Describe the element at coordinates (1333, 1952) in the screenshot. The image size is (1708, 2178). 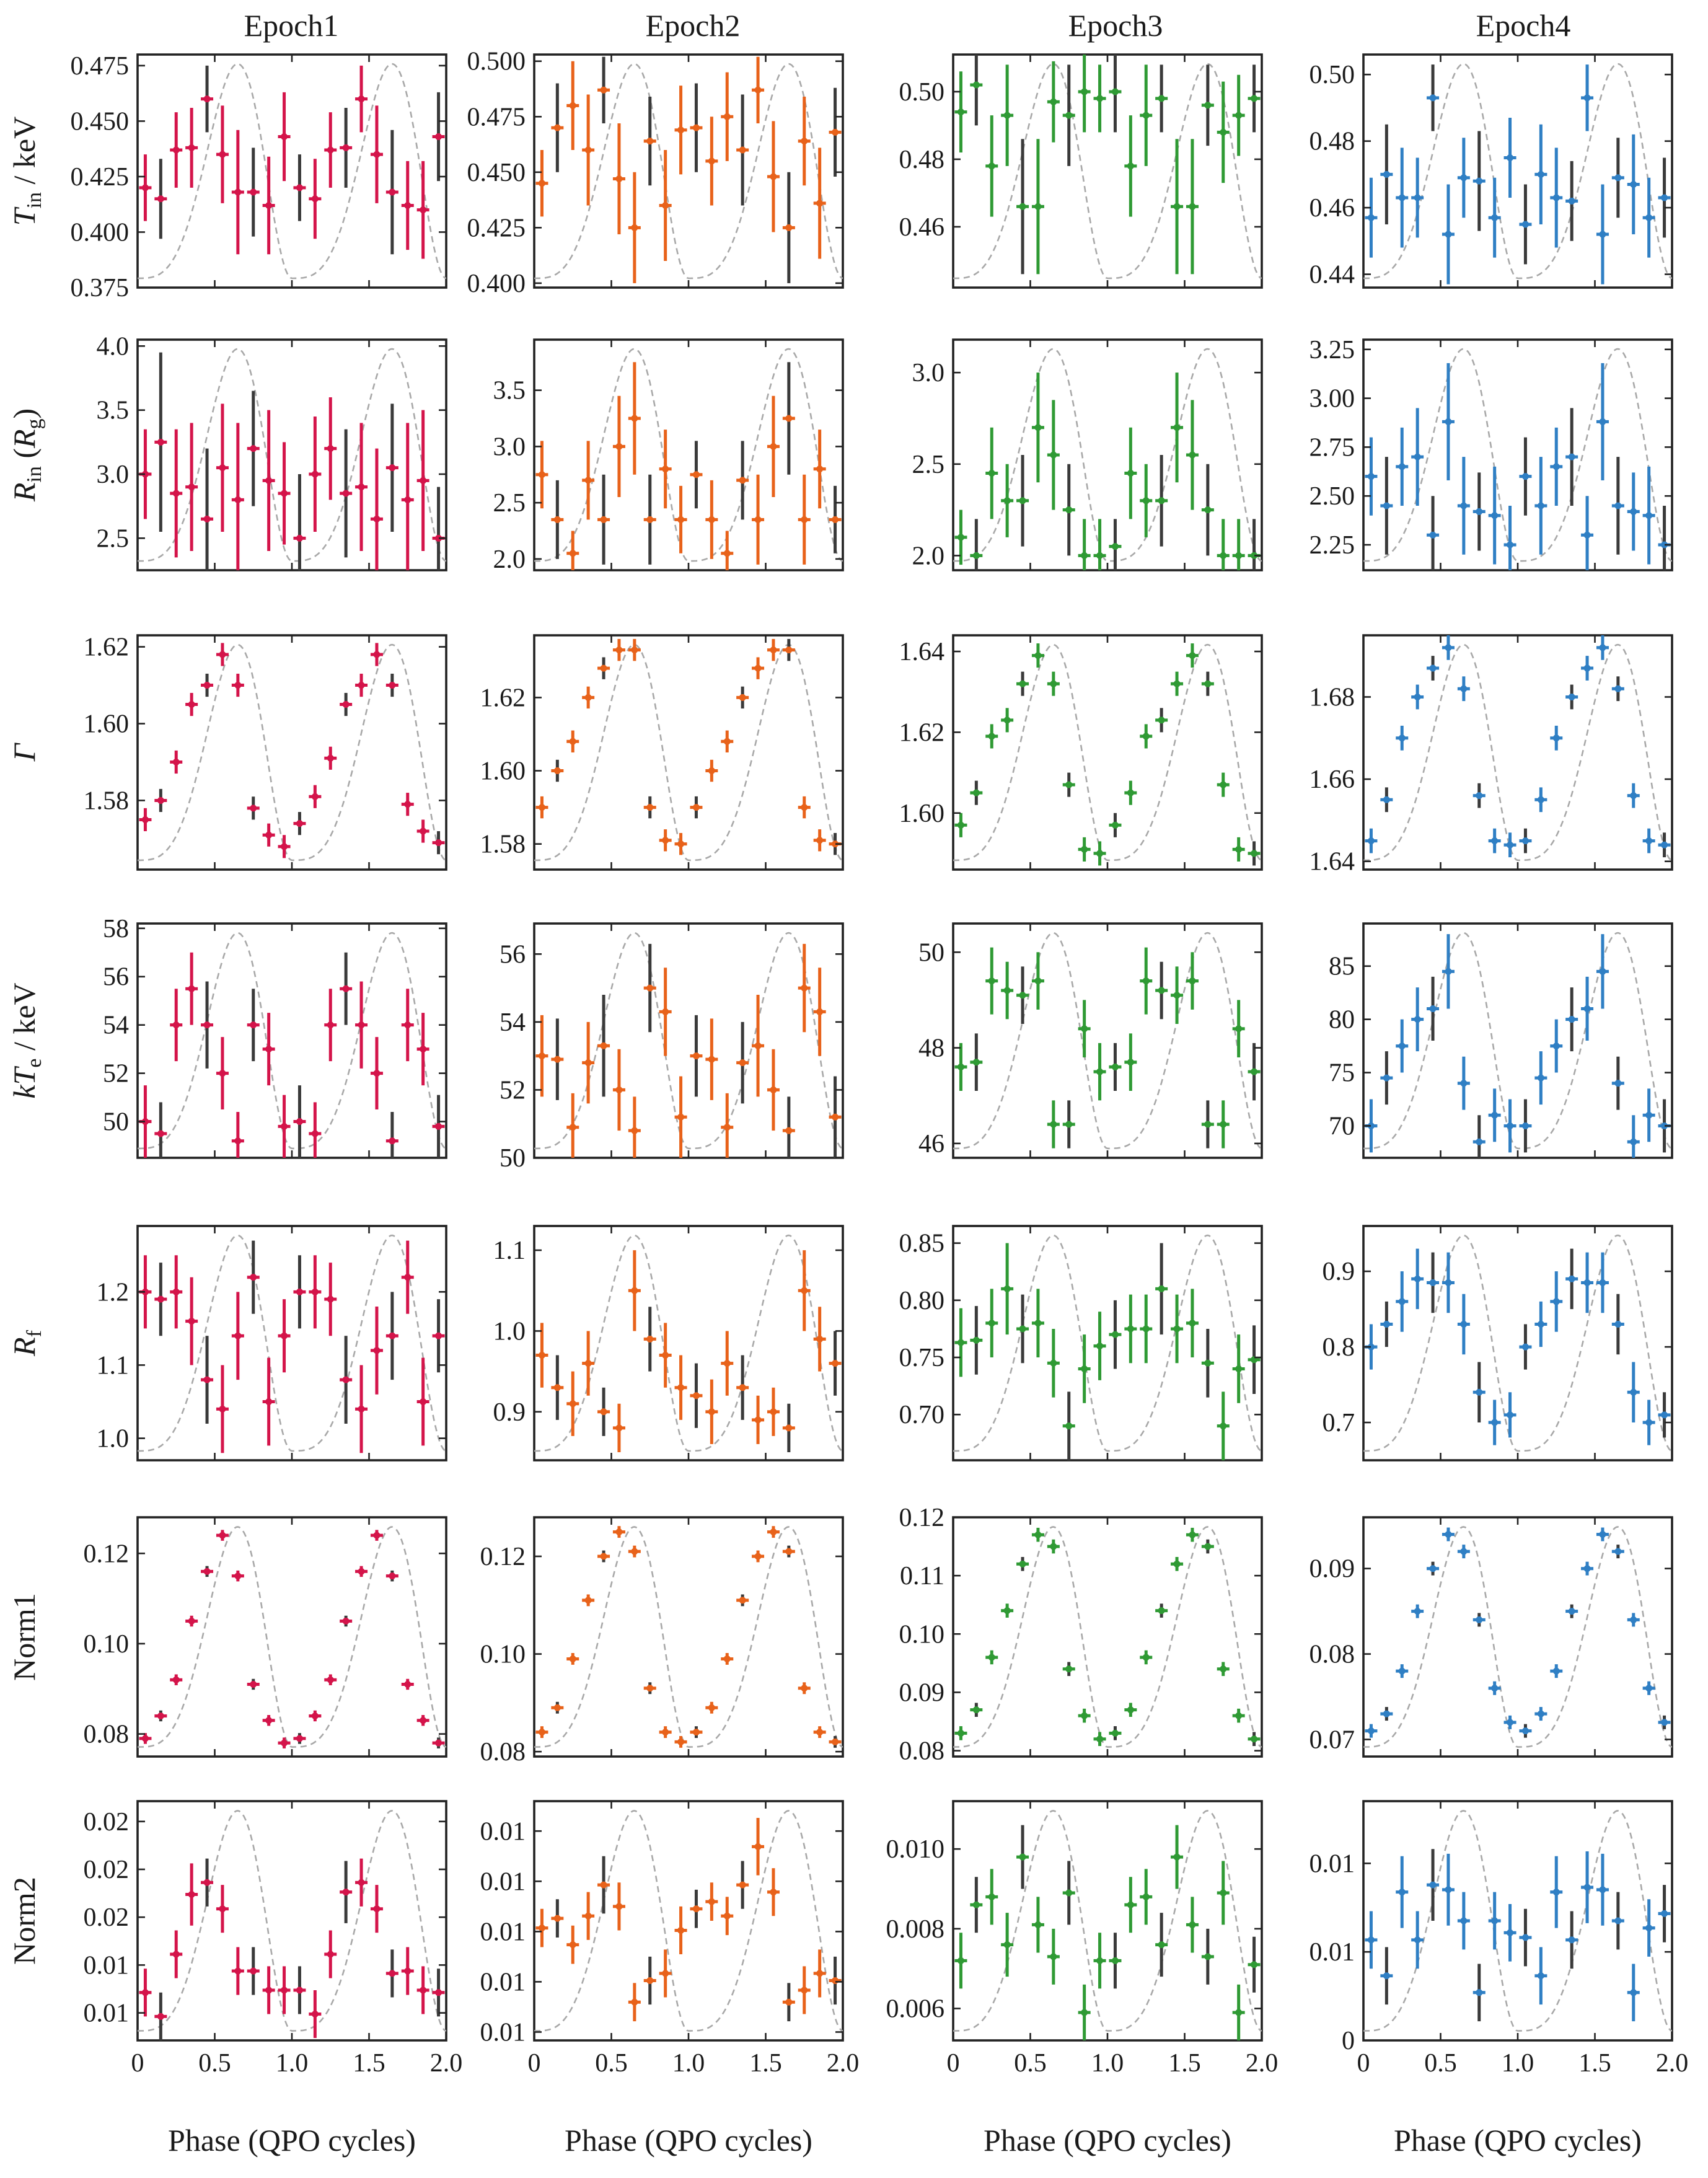
I see `y-tick-label: 0.01` at that location.